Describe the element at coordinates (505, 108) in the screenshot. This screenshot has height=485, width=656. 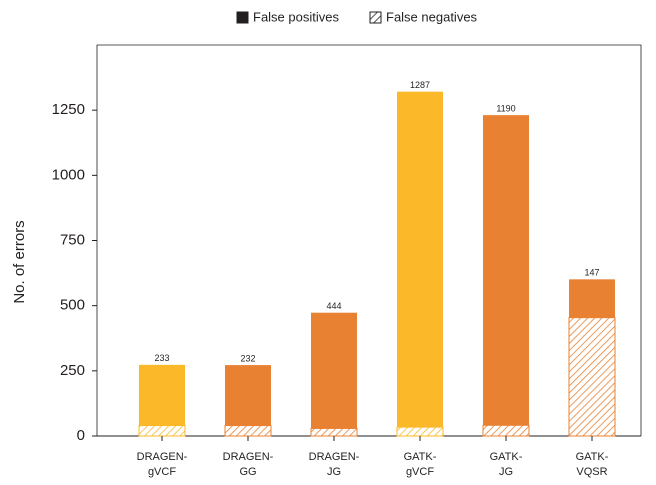
I see `value-label: 1190` at that location.